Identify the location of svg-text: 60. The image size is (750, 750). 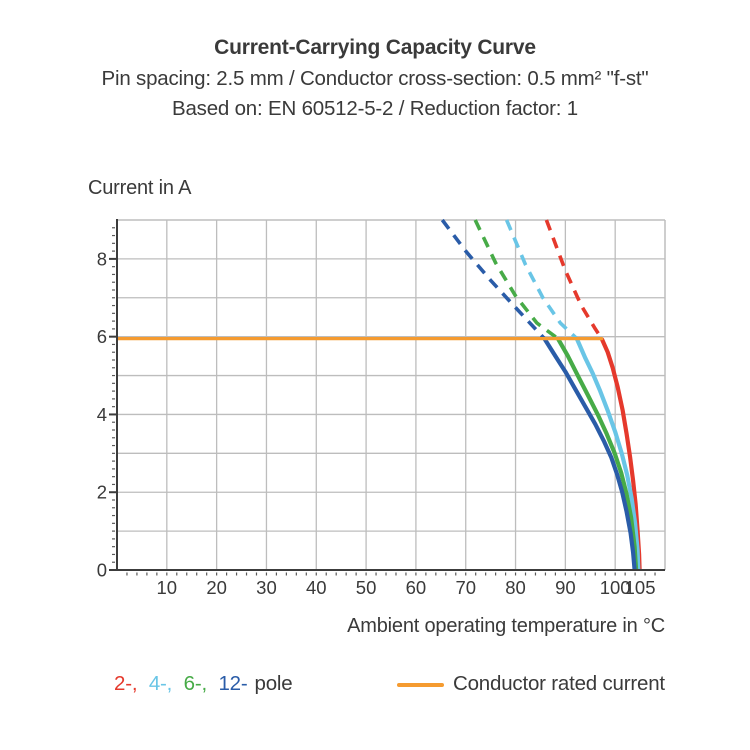
(416, 587).